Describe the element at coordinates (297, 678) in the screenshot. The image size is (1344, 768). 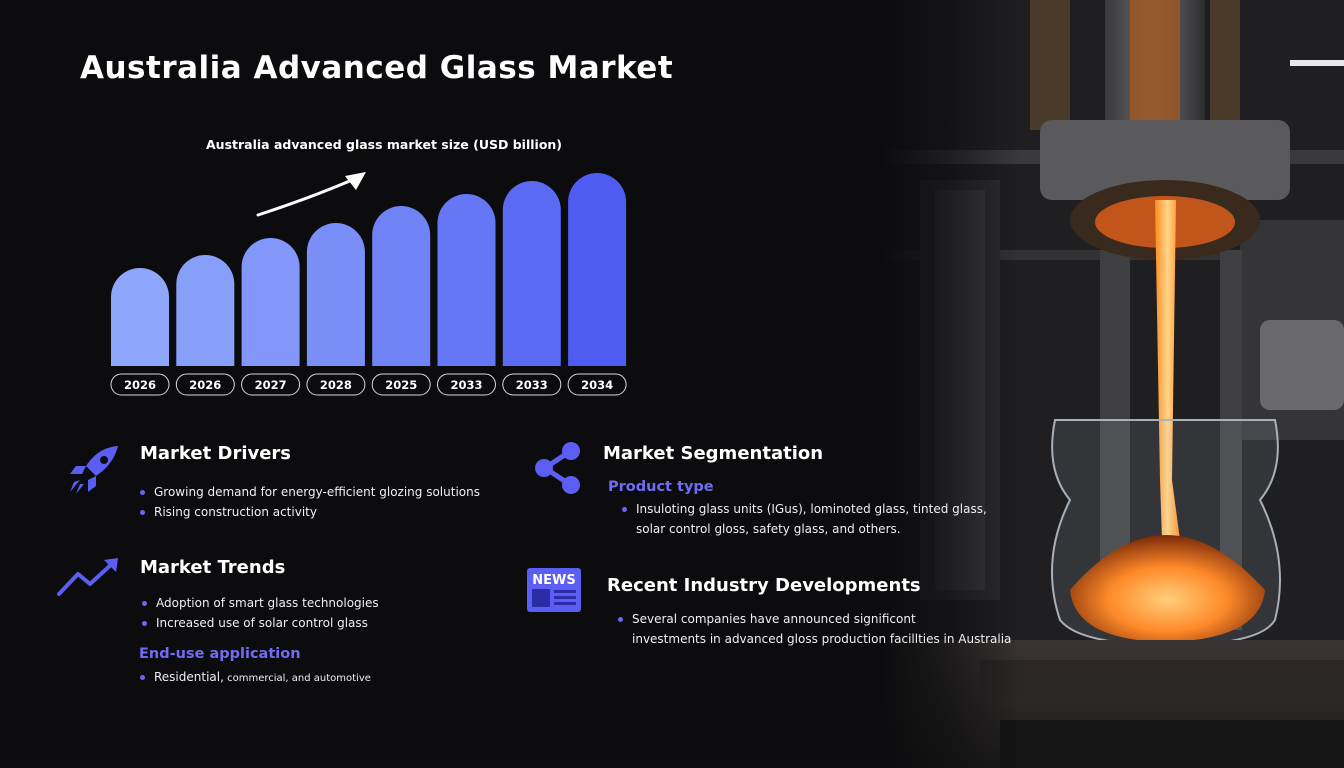
I see `end-use-rest: commercial, and automotive` at that location.